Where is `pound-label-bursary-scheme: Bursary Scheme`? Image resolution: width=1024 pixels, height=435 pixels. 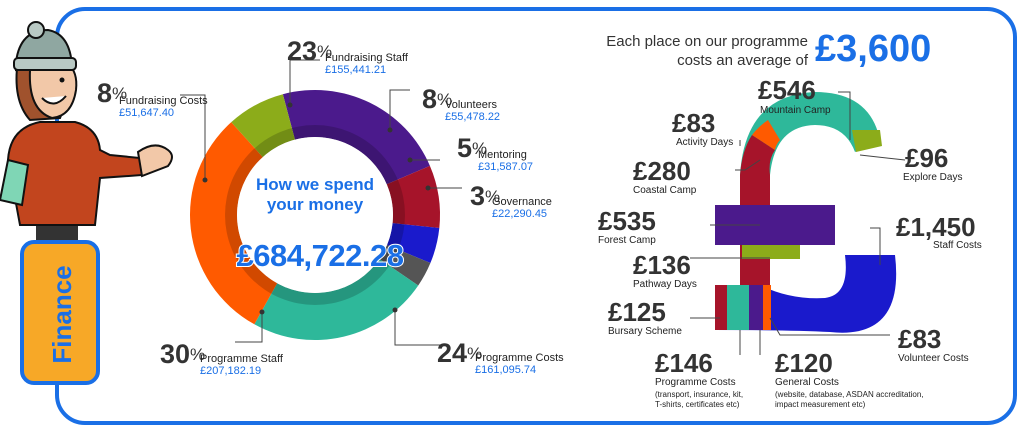 pound-label-bursary-scheme: Bursary Scheme is located at coordinates (645, 331).